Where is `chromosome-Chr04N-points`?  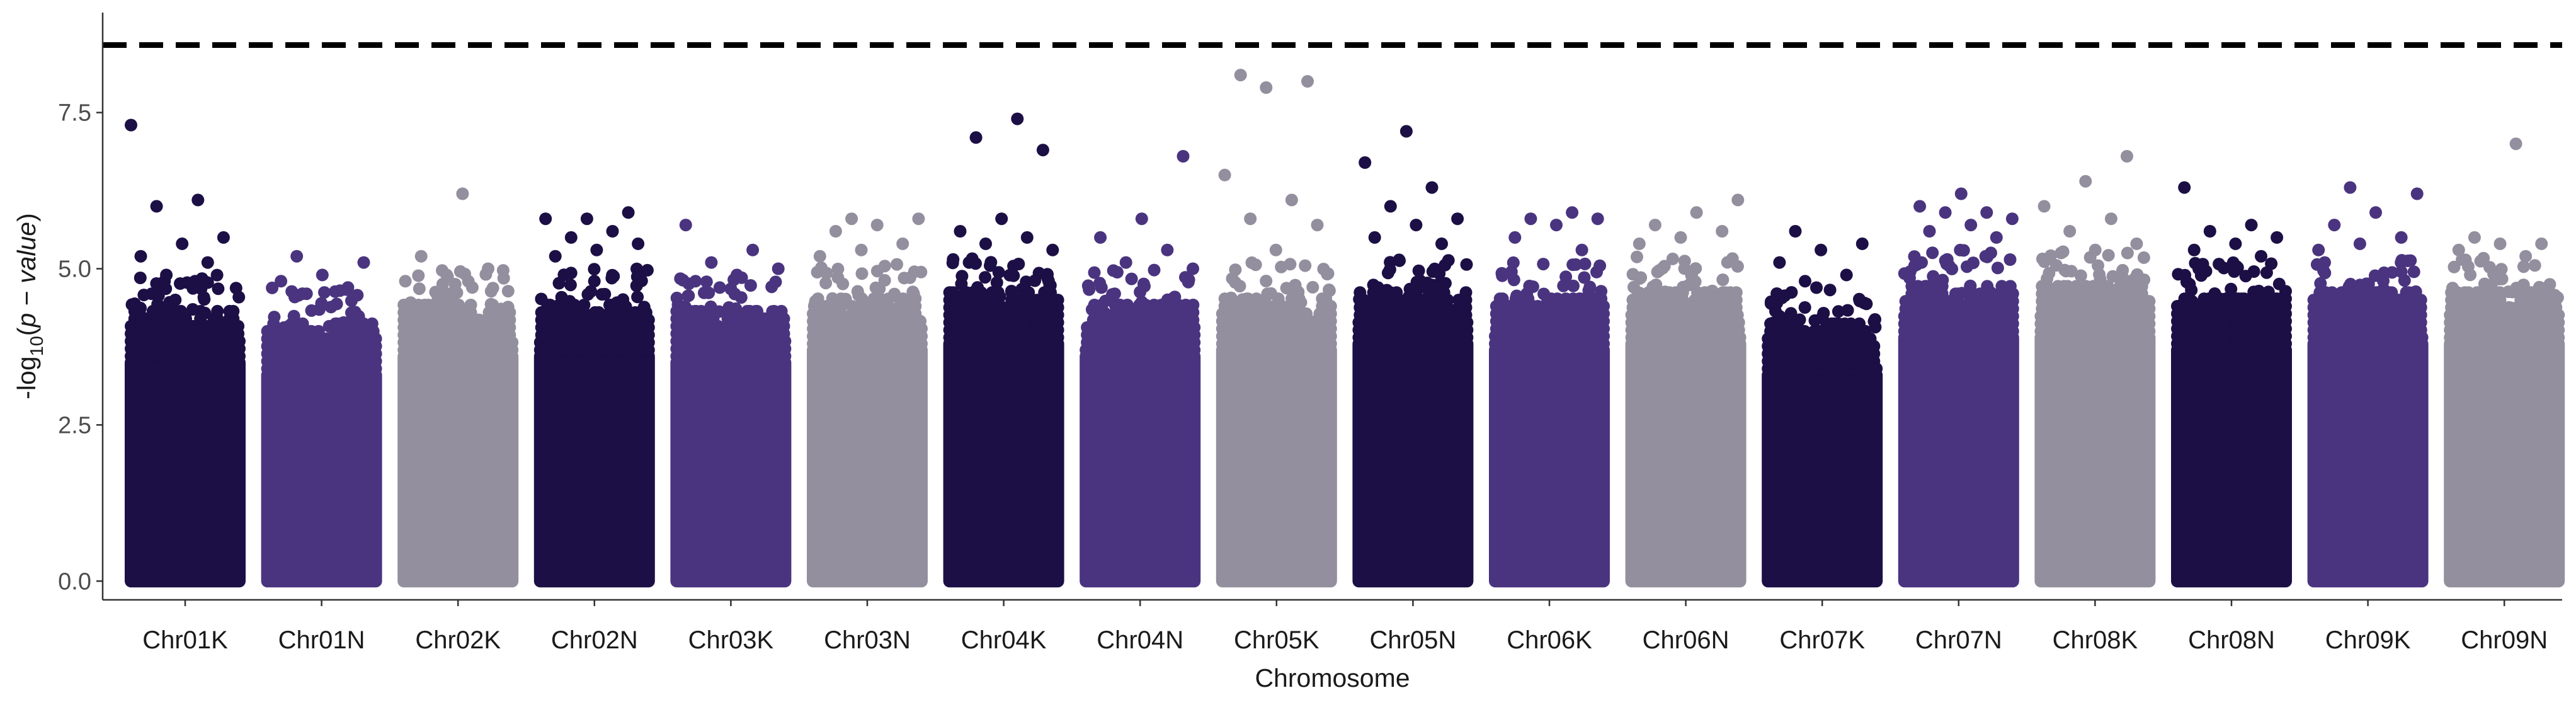
chromosome-Chr04N-points is located at coordinates (1140, 369).